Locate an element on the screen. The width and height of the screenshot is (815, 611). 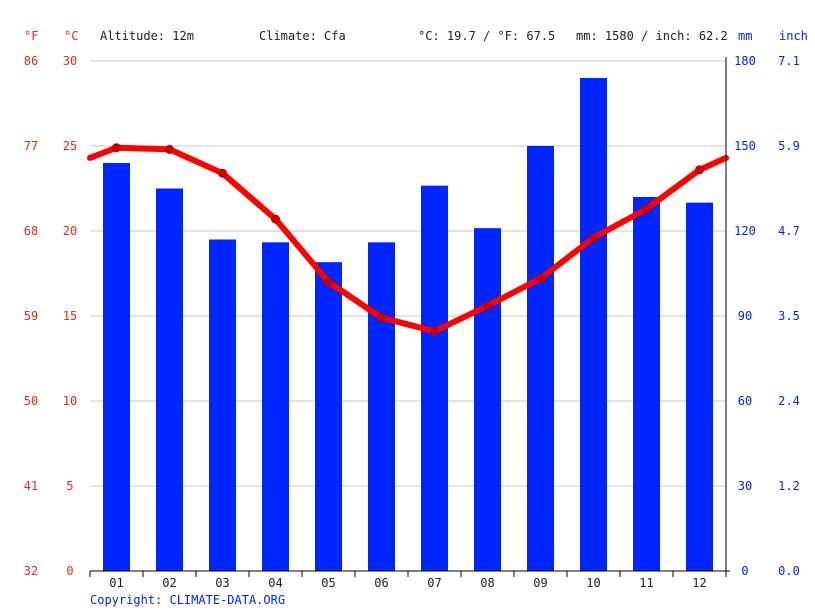
month-tick-label: 09 is located at coordinates (540, 583).